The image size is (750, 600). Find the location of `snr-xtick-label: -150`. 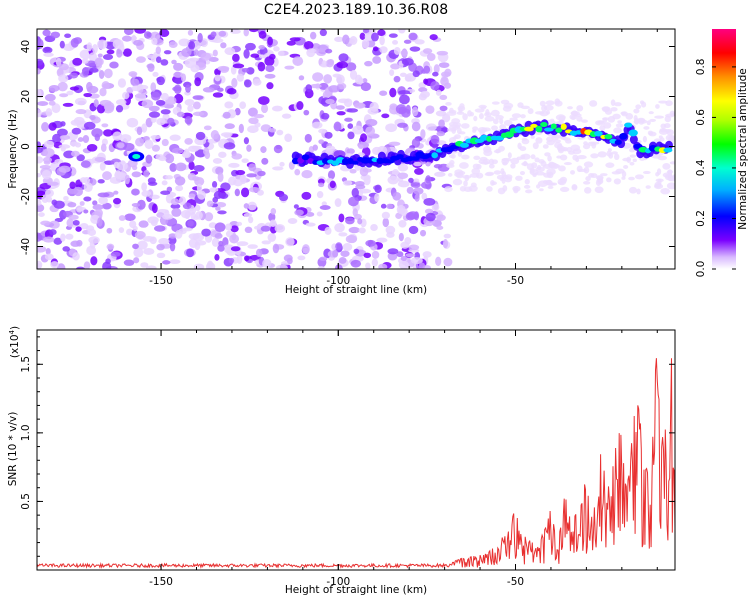

snr-xtick-label: -150 is located at coordinates (161, 582).